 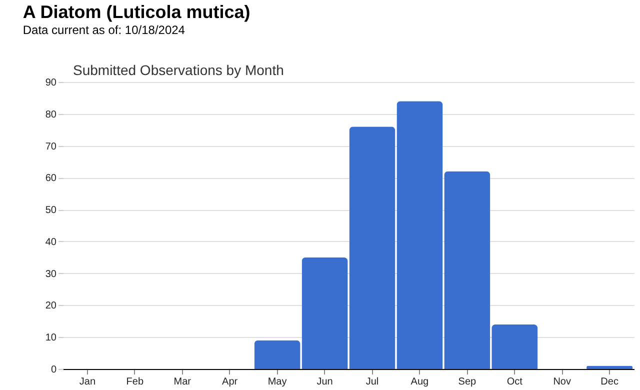 What do you see at coordinates (51, 114) in the screenshot?
I see `y-tick-label: 80` at bounding box center [51, 114].